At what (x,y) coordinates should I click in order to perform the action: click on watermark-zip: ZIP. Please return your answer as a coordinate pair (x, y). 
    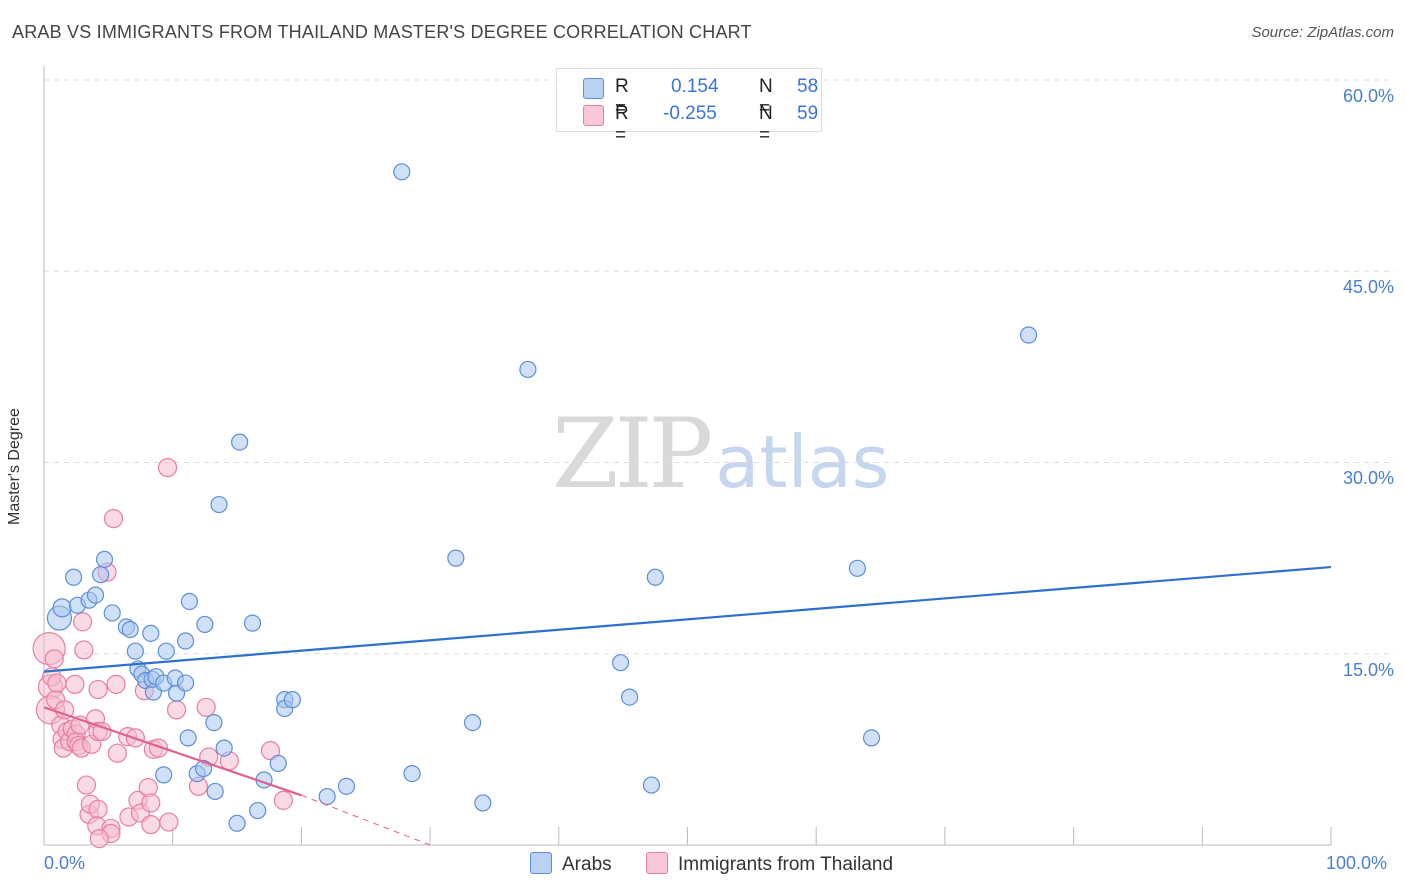
    Looking at the image, I should click on (632, 454).